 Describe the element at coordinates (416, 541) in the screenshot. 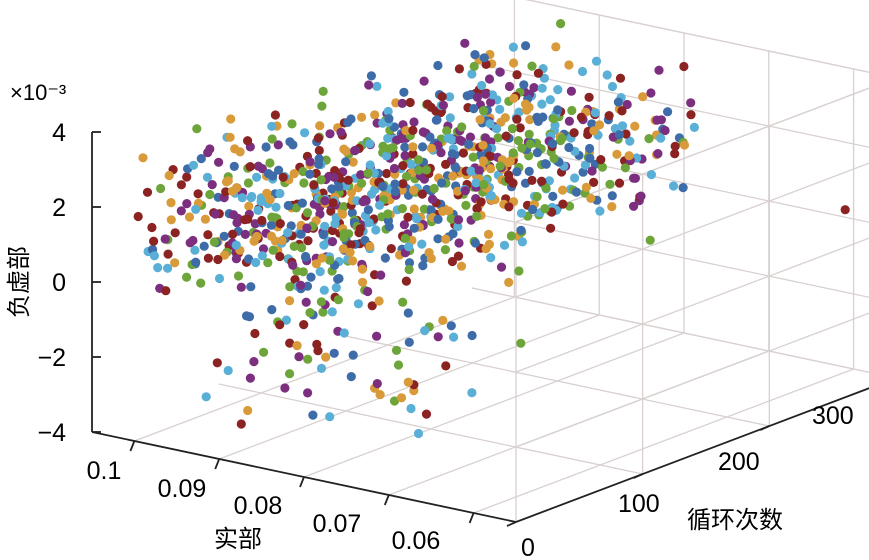

I see `x-tick-label: 0.06` at that location.